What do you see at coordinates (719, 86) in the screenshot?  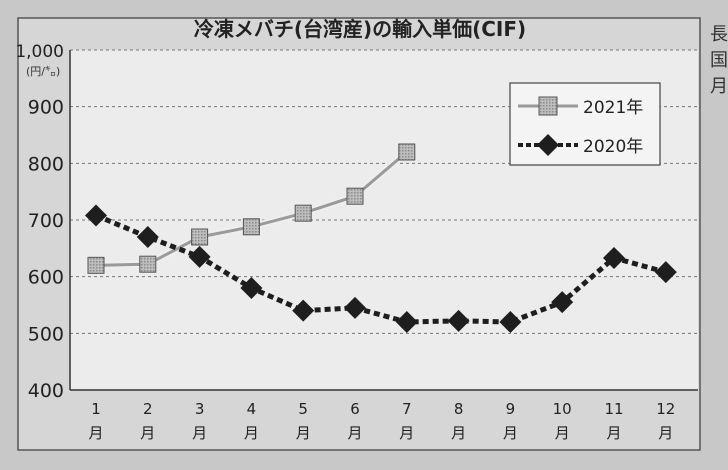 I see `edge-text-3: 月` at bounding box center [719, 86].